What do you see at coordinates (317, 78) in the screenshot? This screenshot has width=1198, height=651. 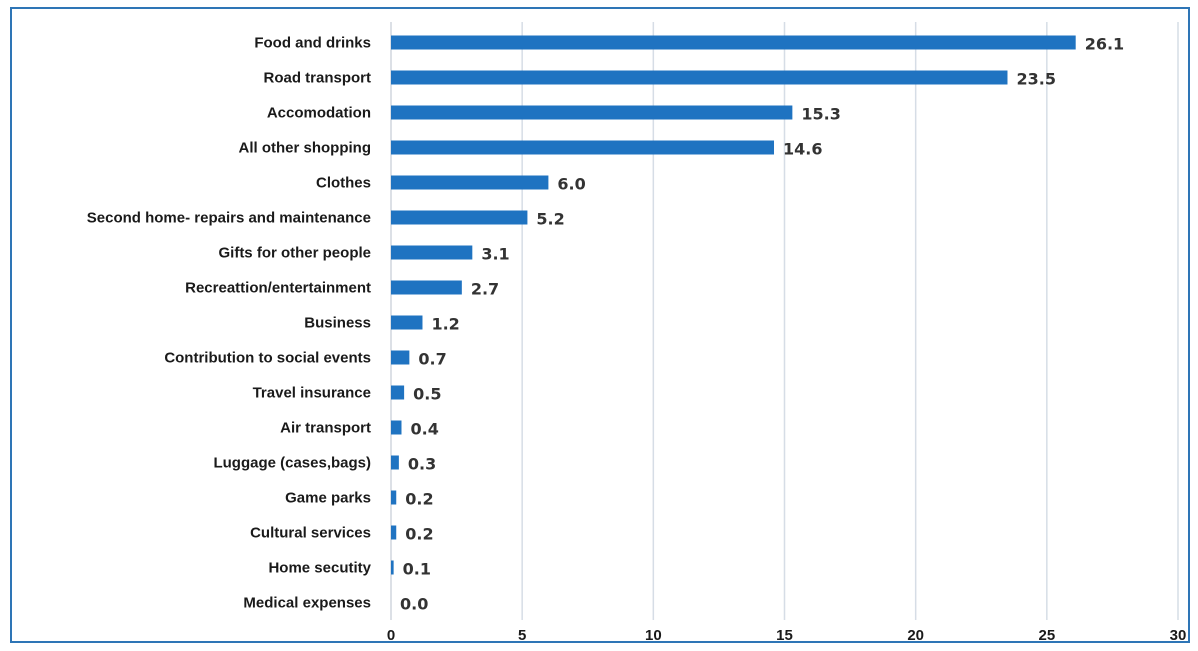 I see `category-label: Road transport` at bounding box center [317, 78].